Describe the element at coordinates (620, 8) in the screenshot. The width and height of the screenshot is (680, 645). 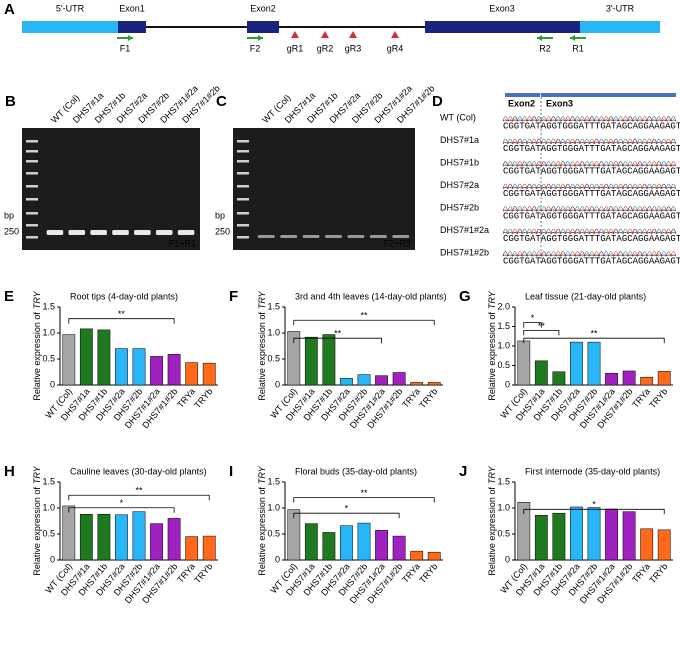
I see `region-label: 3'-UTR` at that location.